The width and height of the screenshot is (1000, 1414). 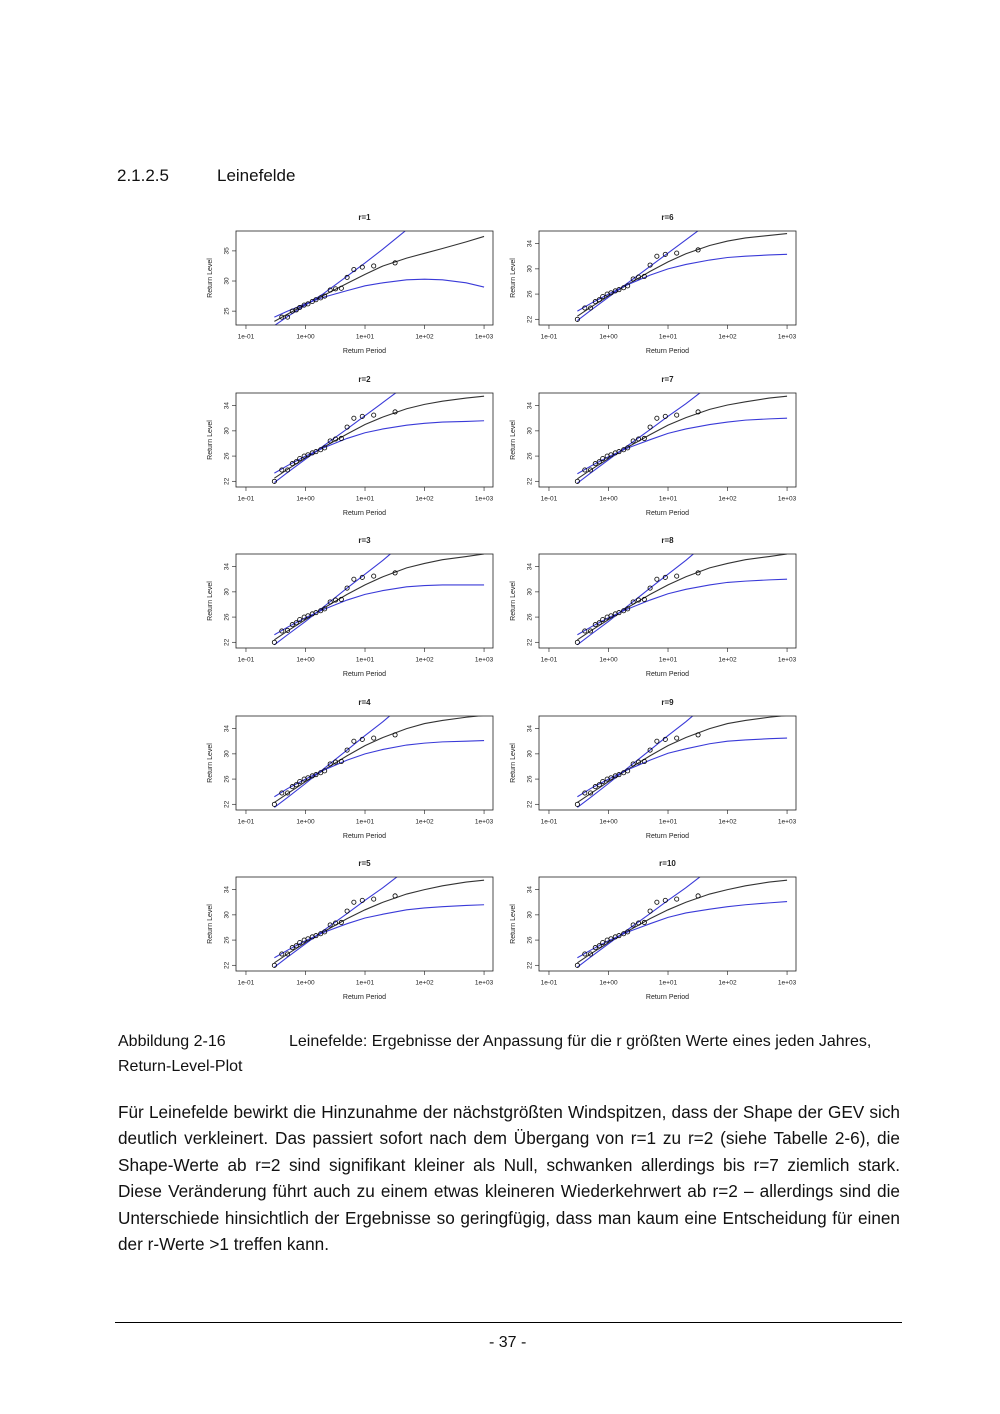 What do you see at coordinates (227, 804) in the screenshot?
I see `y-tick-label: 22` at bounding box center [227, 804].